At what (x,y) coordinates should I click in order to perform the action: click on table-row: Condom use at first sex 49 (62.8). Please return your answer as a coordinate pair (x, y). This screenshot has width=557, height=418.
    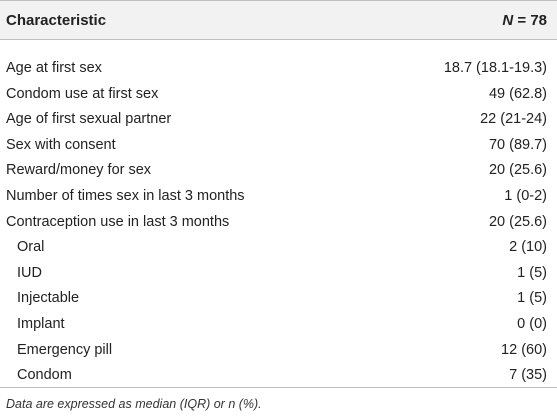
    Looking at the image, I should click on (278, 95).